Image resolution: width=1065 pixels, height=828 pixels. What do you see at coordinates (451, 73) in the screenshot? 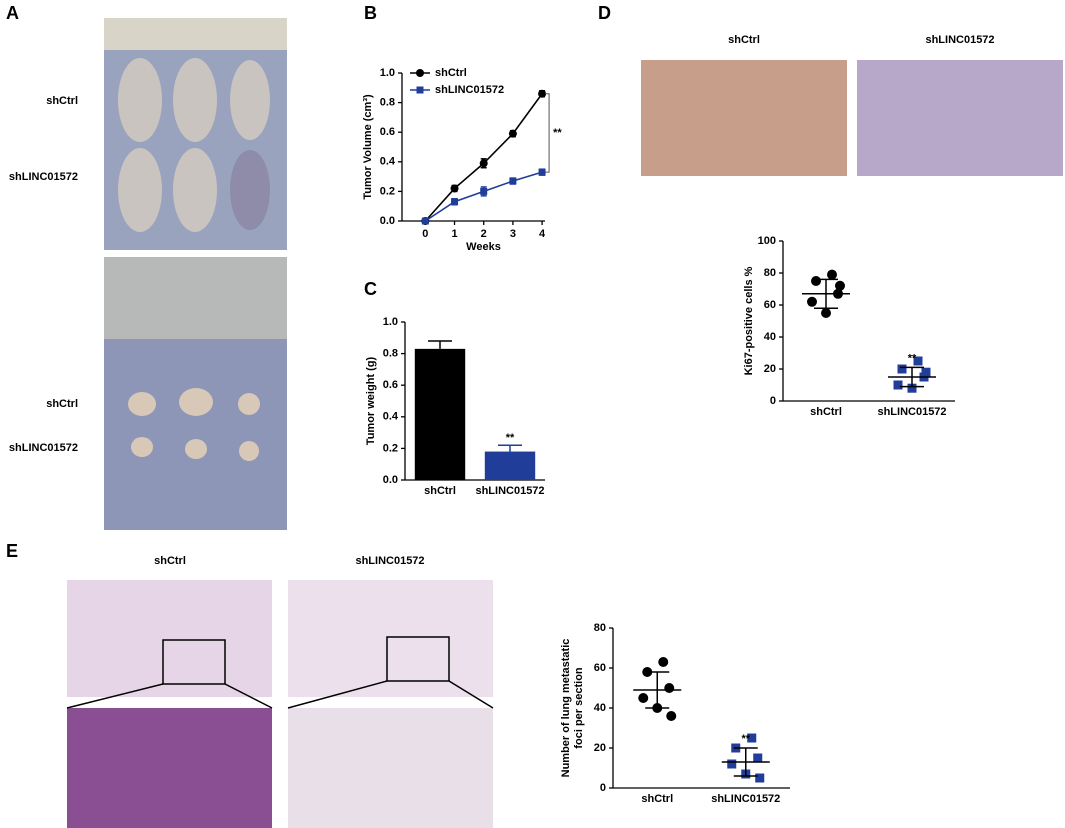
I see `legend-label: shCtrl` at bounding box center [451, 73].